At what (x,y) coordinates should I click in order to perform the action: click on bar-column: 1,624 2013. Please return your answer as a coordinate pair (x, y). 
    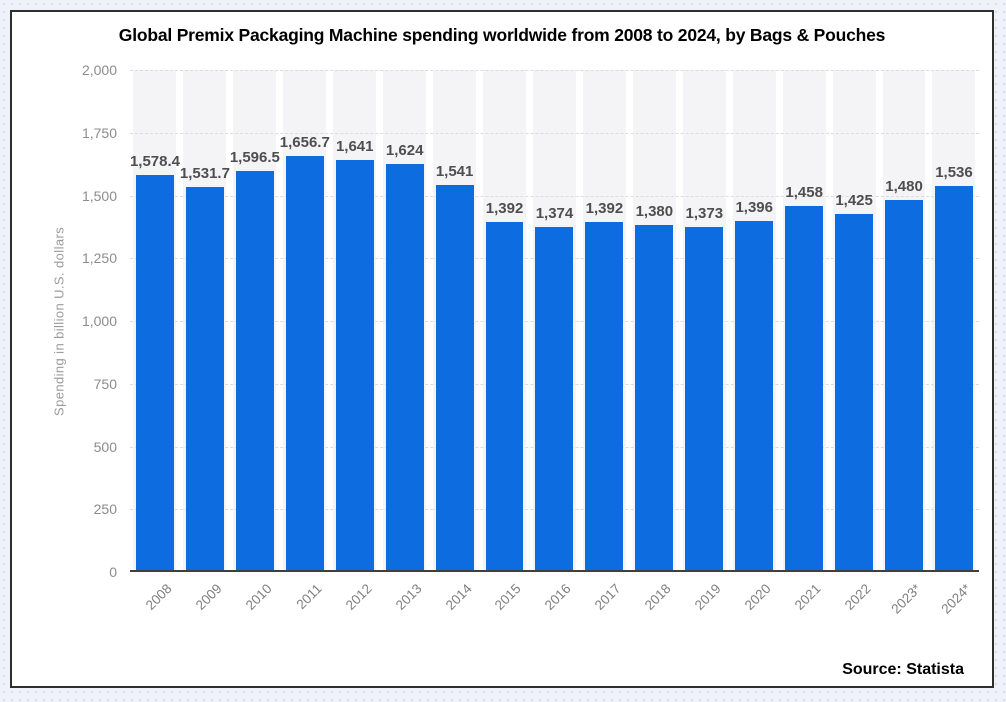
    Looking at the image, I should click on (405, 341).